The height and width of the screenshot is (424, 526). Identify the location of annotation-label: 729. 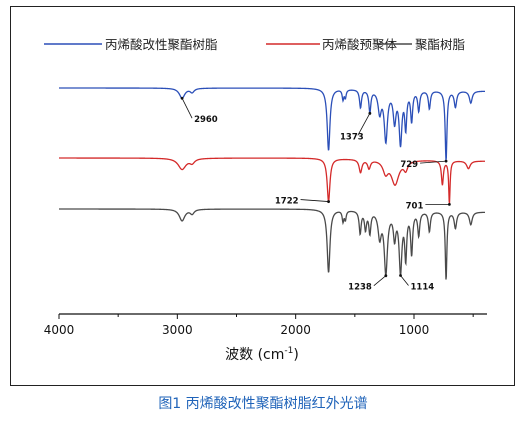
(409, 165).